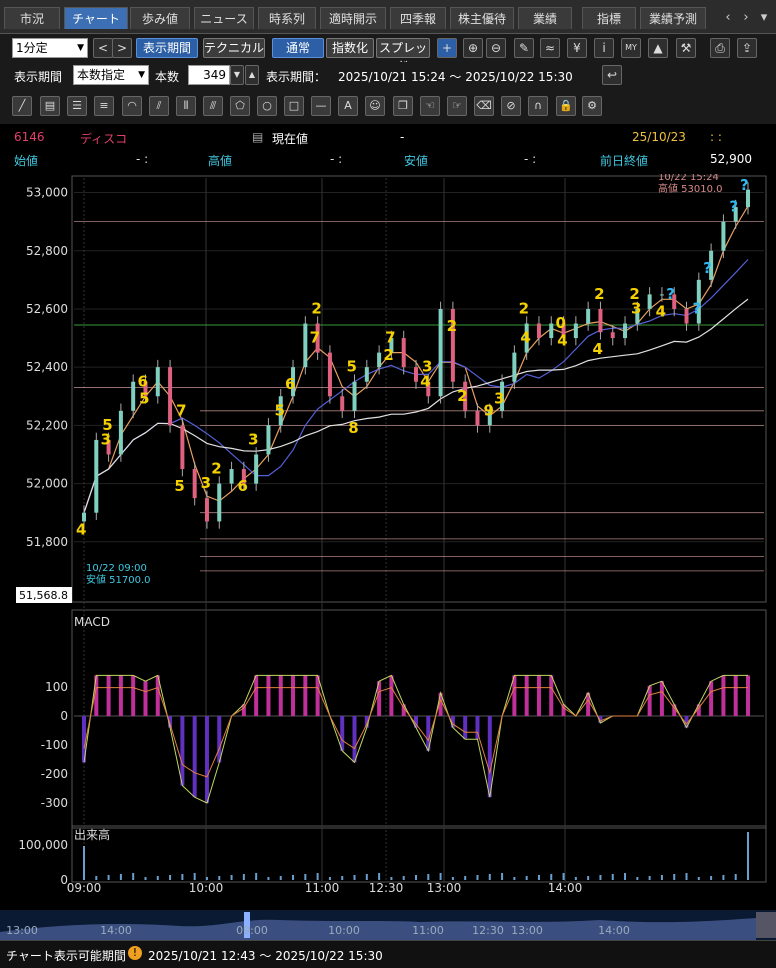  Describe the element at coordinates (418, 18) in the screenshot. I see `tab-shikiho: 四季報` at that location.